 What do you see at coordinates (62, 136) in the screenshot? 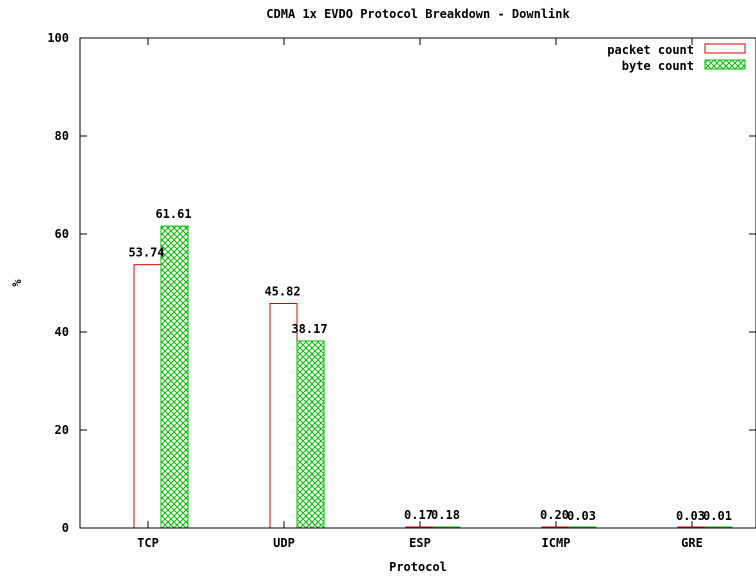
I see `y-tick-label: 80` at bounding box center [62, 136].